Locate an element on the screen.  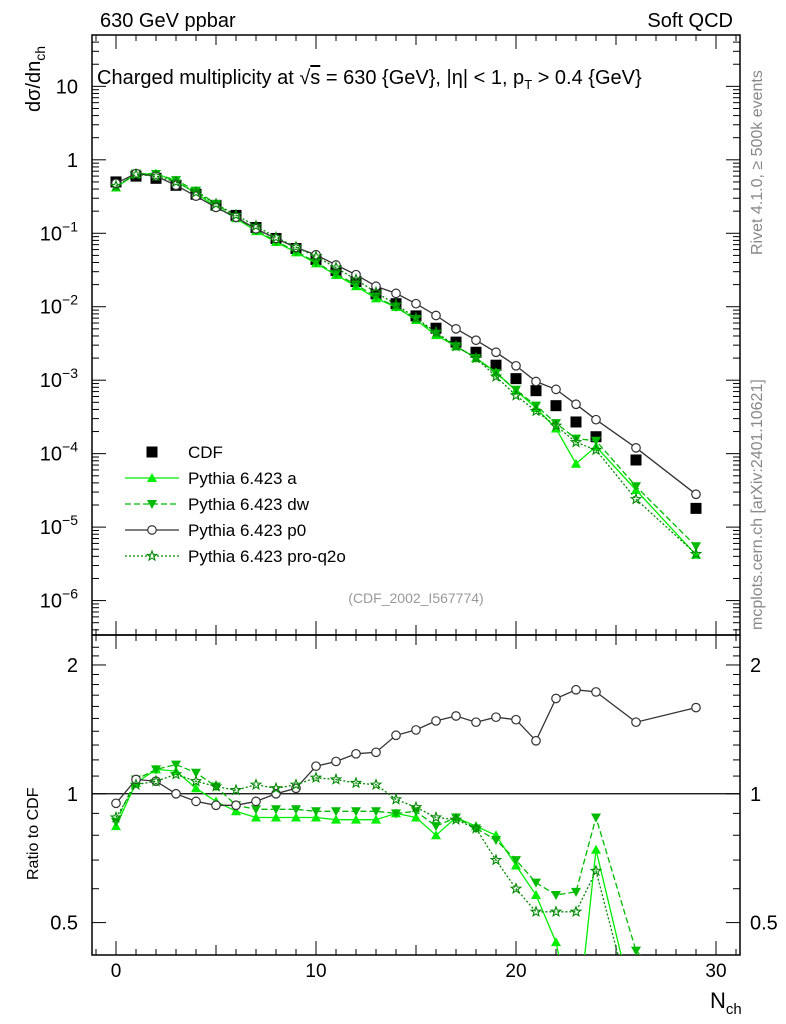
rivet-version-label: Rivet 4.1.0, ≥ 500k events is located at coordinates (757, 162).